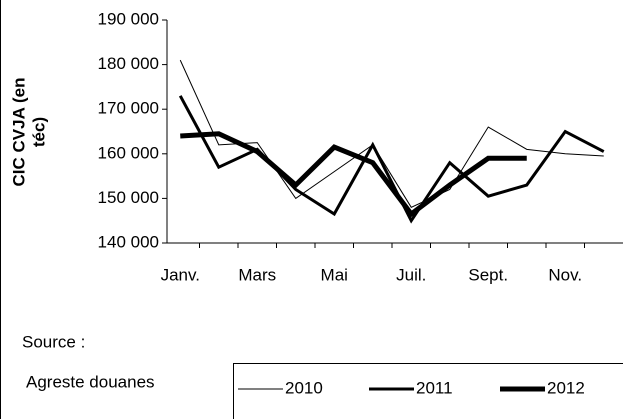 This screenshot has width=623, height=419. I want to click on y-tick-label: 160 000, so click(128, 152).